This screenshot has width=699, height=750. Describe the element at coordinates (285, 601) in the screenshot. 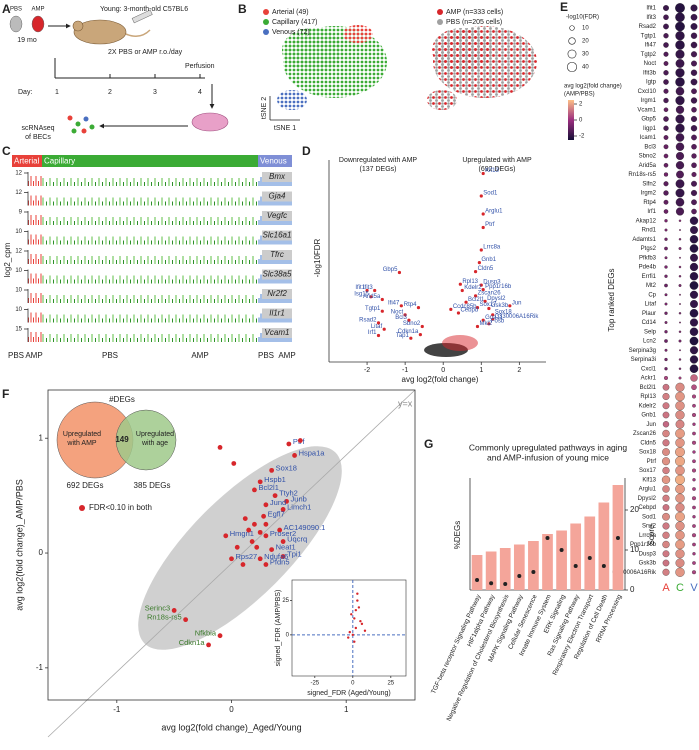

I see `y-tick-label: 25` at that location.